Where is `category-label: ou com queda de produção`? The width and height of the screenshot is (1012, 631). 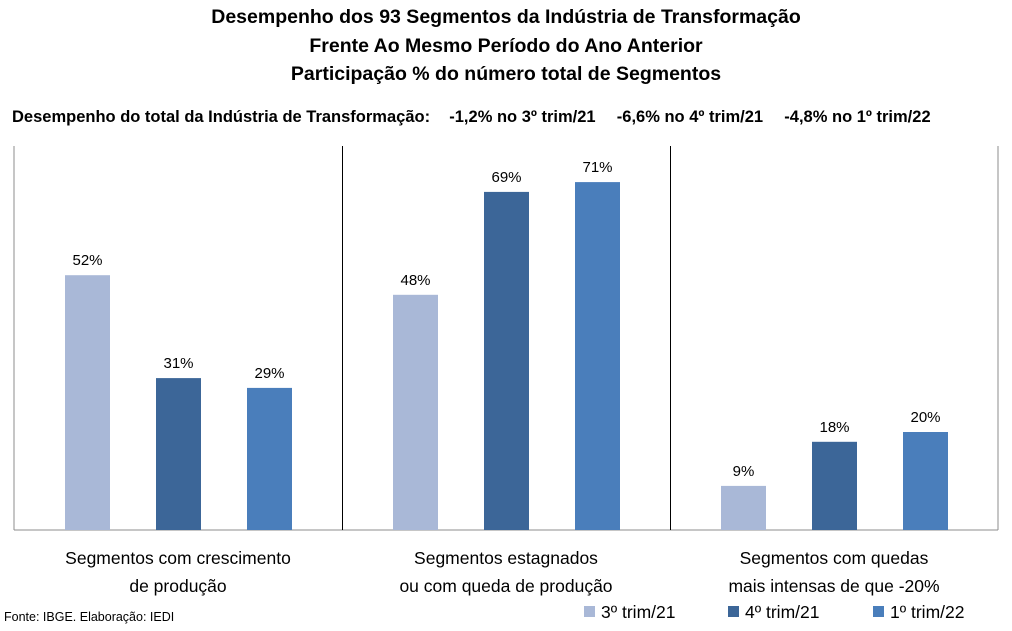 category-label: ou com queda de produção is located at coordinates (505, 586).